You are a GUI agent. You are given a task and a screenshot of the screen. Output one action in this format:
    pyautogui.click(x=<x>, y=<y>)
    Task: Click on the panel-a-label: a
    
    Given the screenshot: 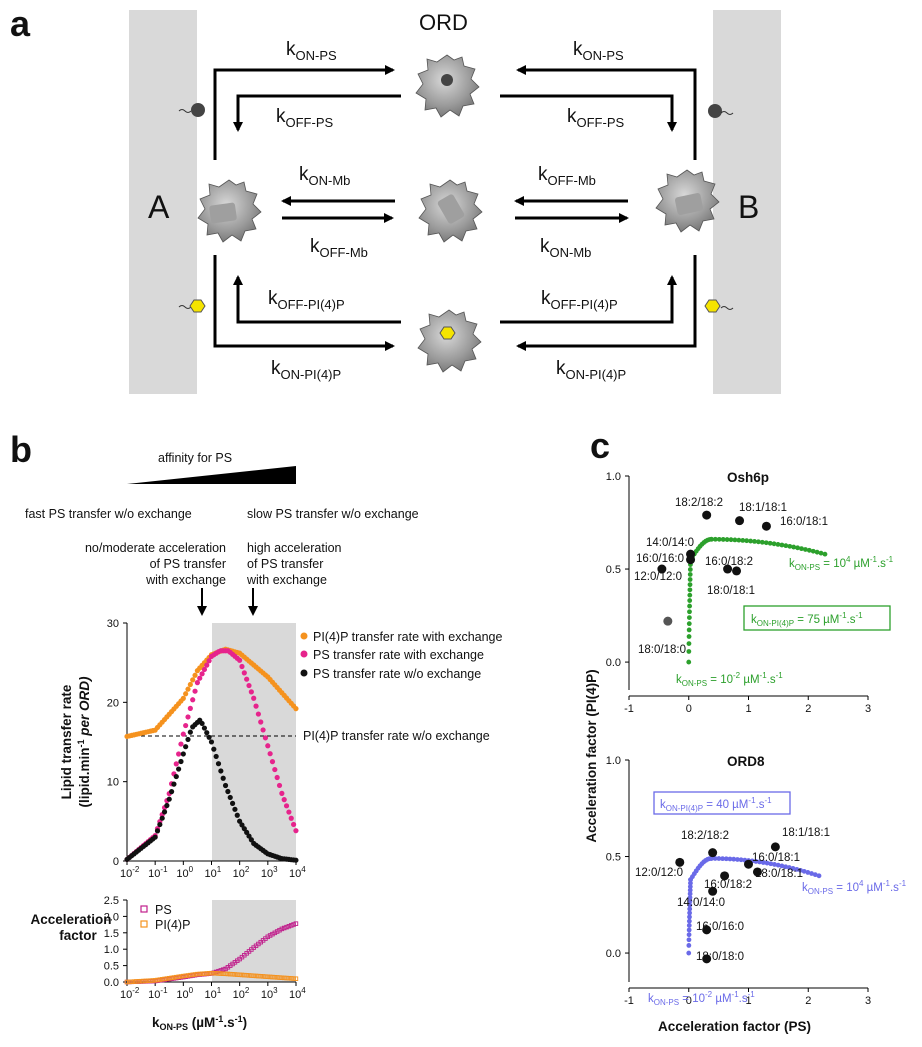 What is the action you would take?
    pyautogui.click(x=20, y=23)
    